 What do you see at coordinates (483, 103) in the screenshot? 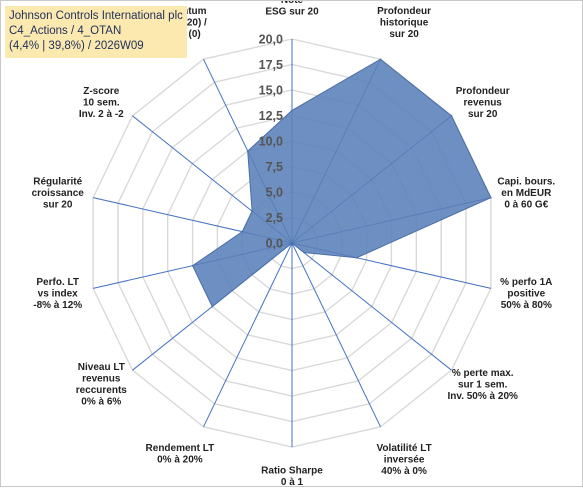
I see `axis-label: Profondeur revenus sur 20` at bounding box center [483, 103].